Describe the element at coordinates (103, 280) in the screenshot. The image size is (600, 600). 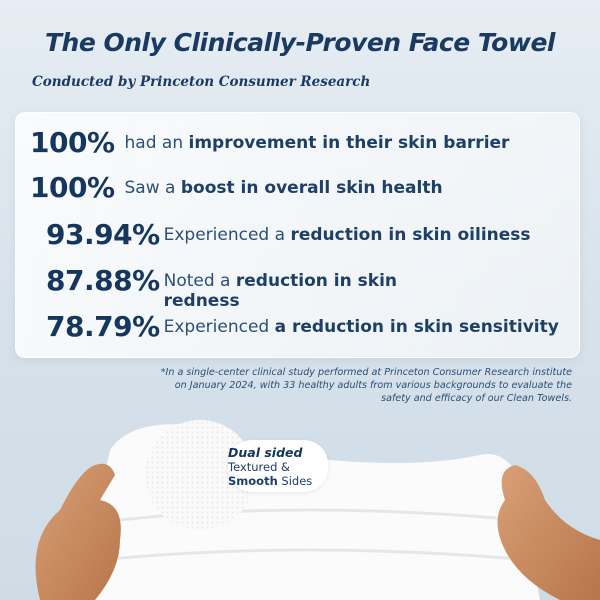
I see `stat-value: 87.88%` at that location.